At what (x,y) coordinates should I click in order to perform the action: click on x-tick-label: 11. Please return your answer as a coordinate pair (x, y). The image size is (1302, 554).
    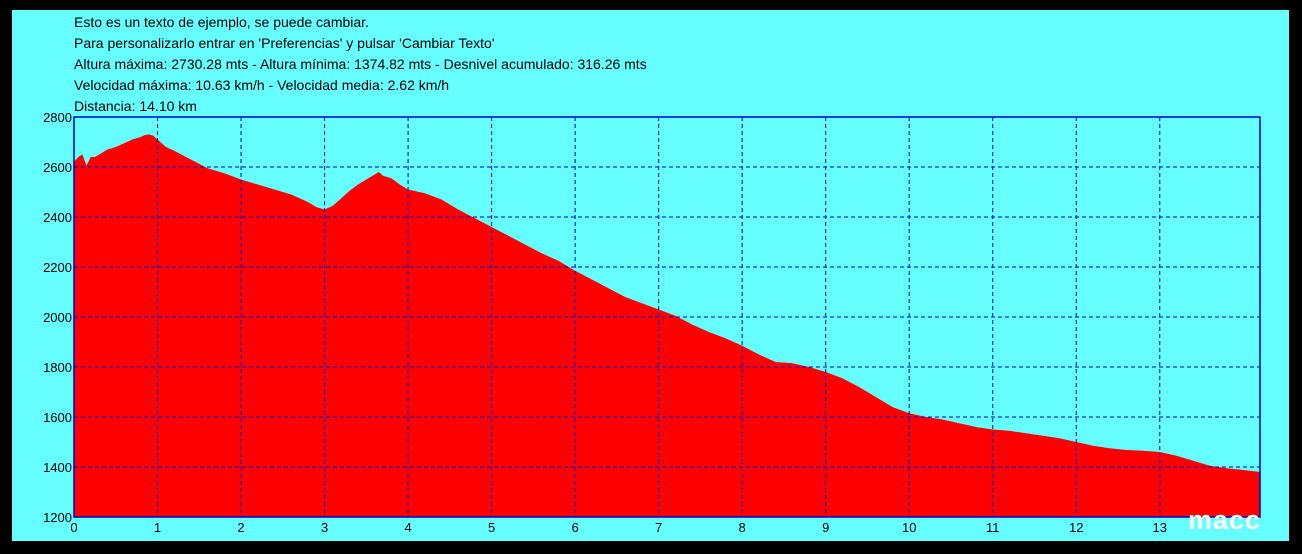
    Looking at the image, I should click on (993, 527).